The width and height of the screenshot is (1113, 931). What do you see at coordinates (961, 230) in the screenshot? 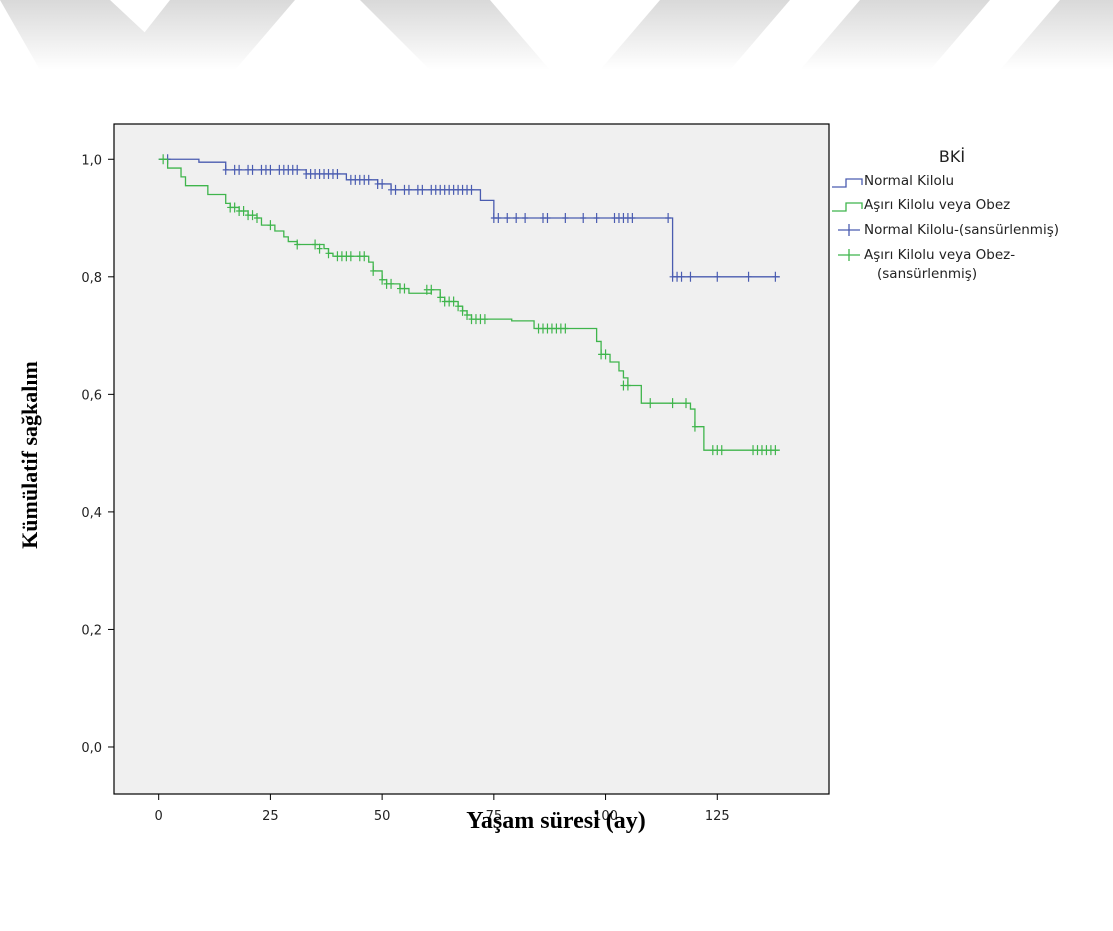
I see `legend-entry-label: Normal Kilolu-(sansürlenmiş)` at bounding box center [961, 230].